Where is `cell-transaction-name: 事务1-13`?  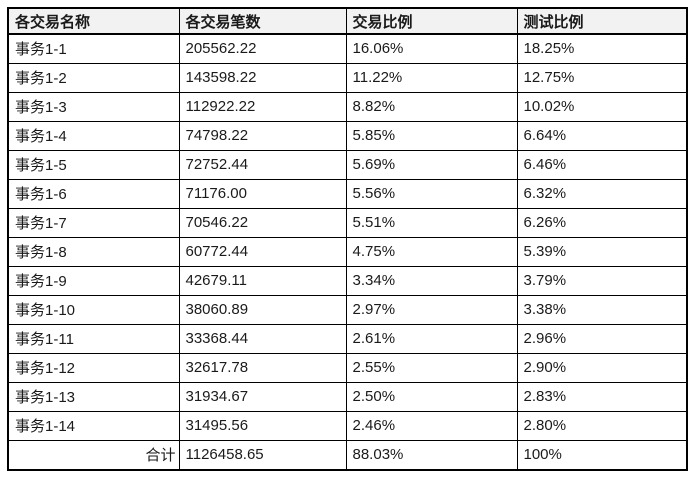 cell-transaction-name: 事务1-13 is located at coordinates (93, 396).